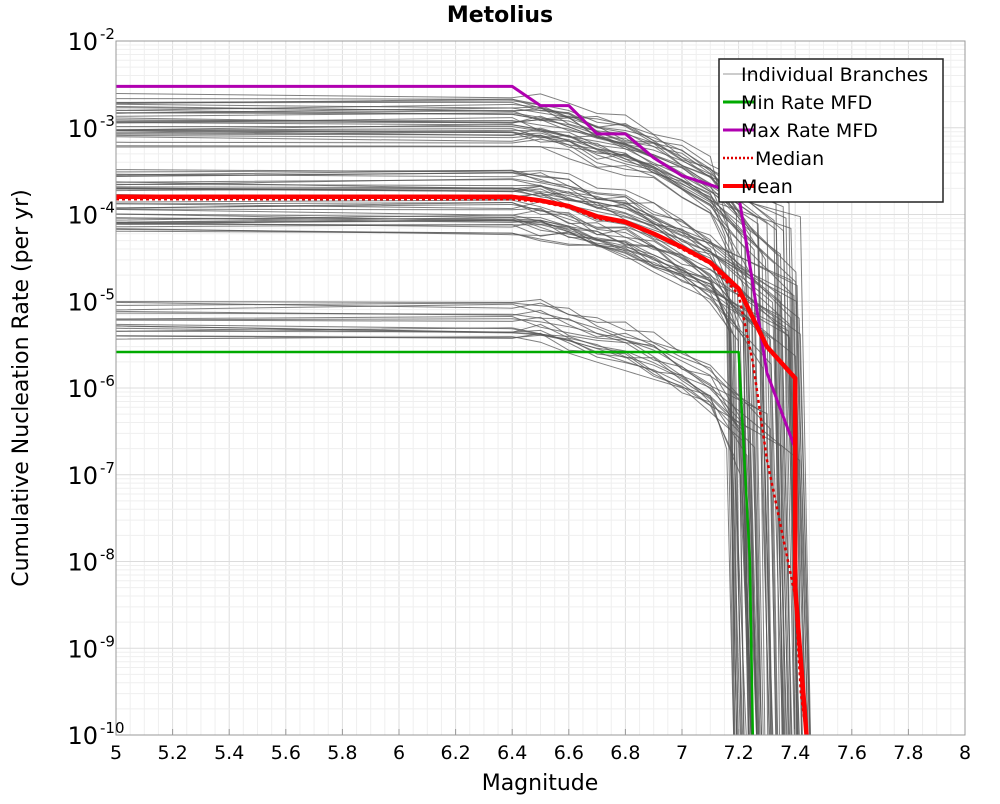 The image size is (1000, 804). Describe the element at coordinates (834, 75) in the screenshot. I see `legend-label: Individual Branches` at that location.